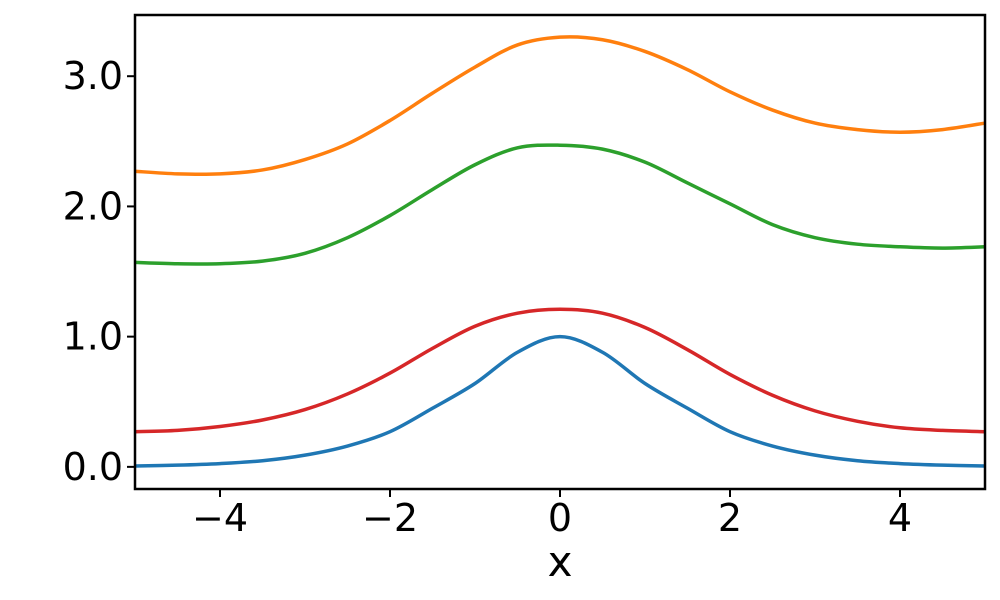 The image size is (1000, 600). Describe the element at coordinates (560, 518) in the screenshot. I see `x-tick-label: 0` at that location.